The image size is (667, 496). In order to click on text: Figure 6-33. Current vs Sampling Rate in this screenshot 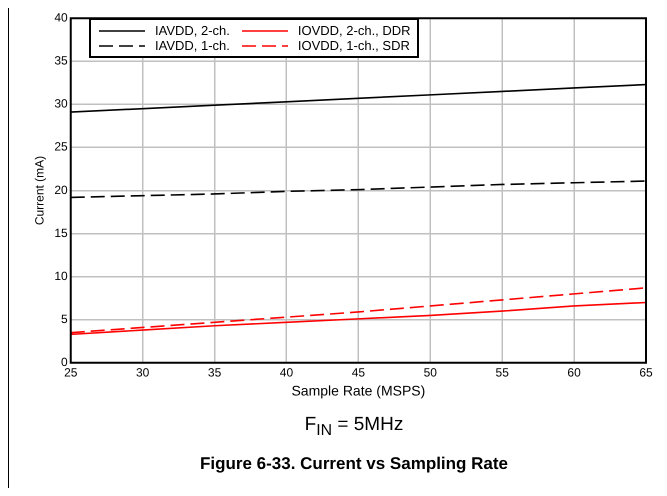, I will do `click(354, 464)`.